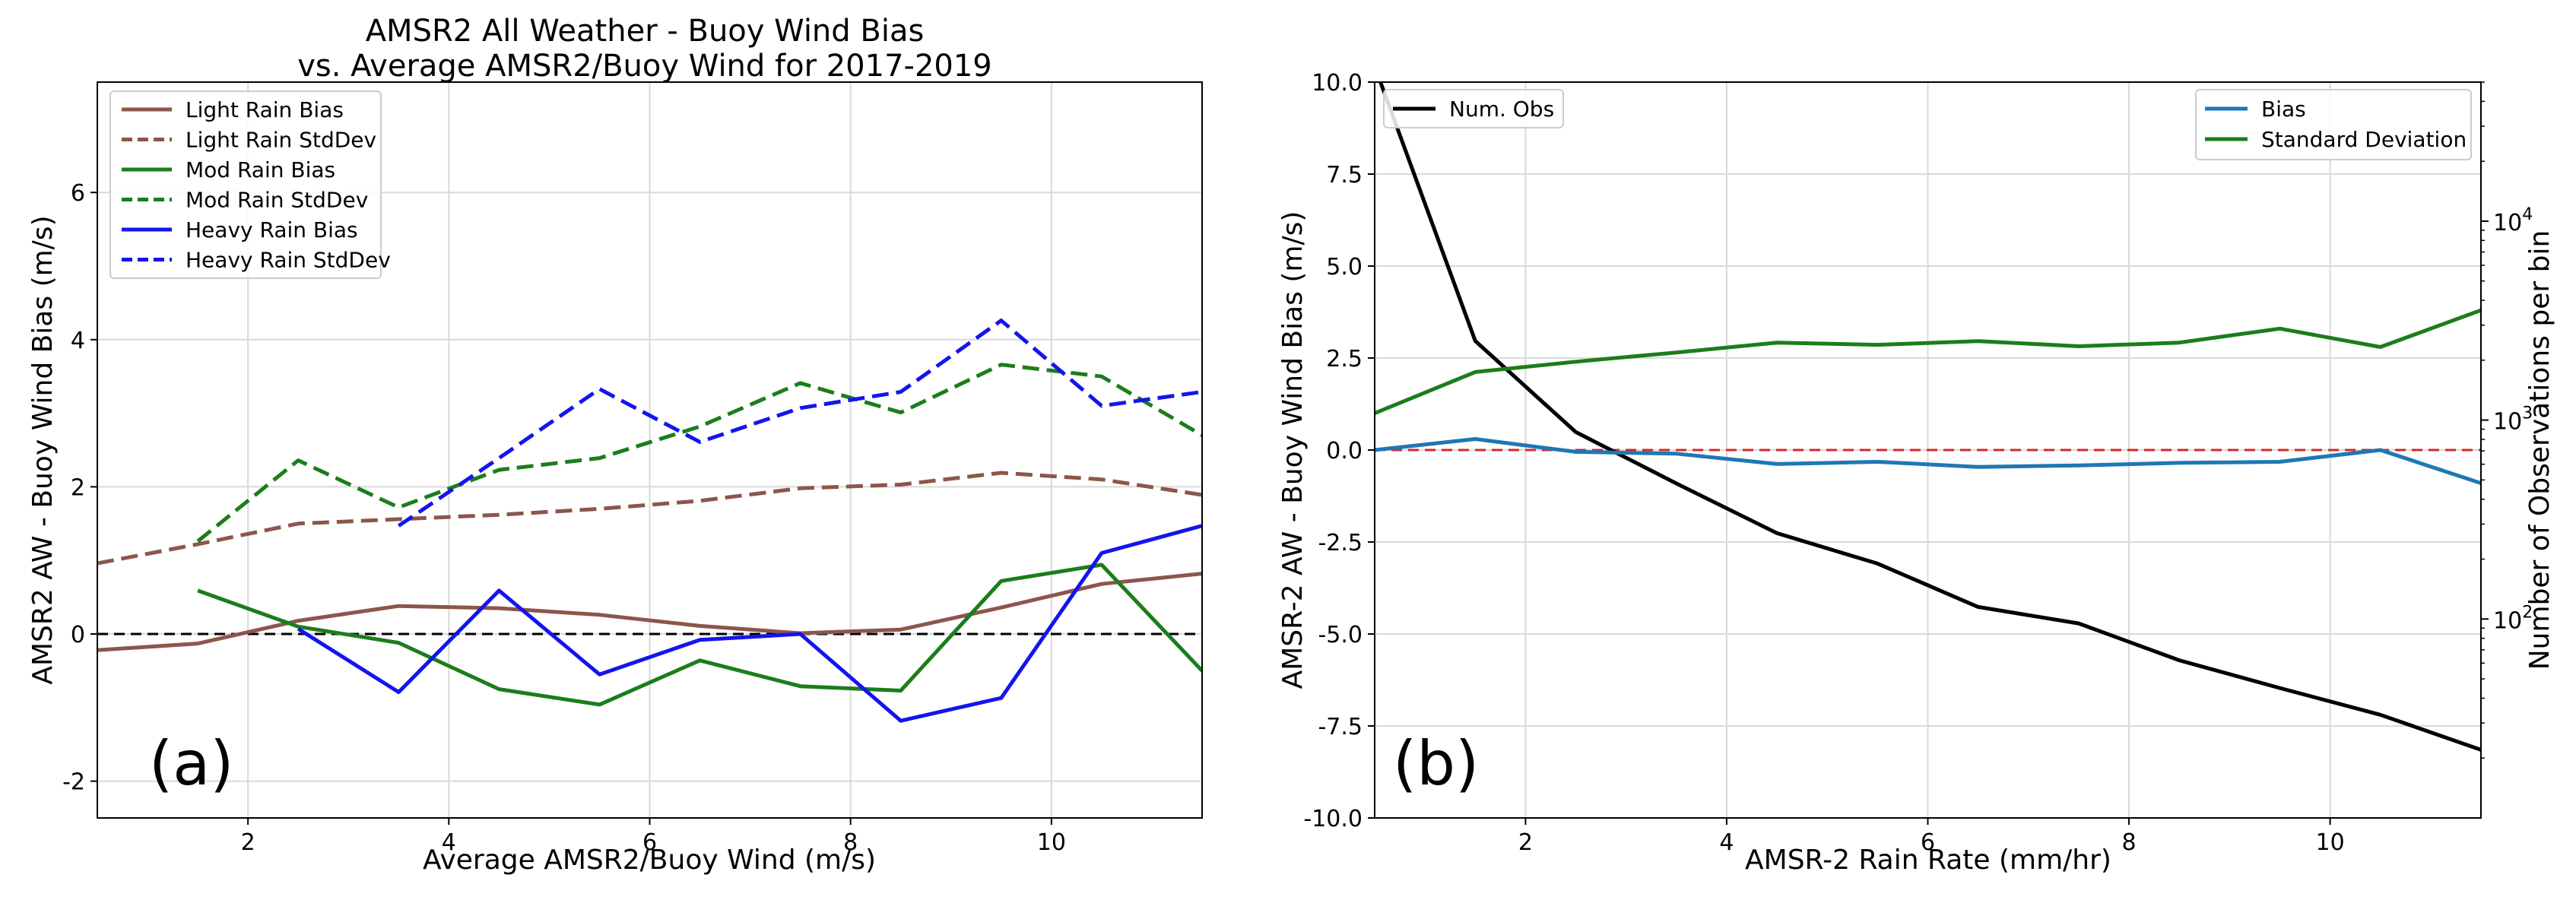 The width and height of the screenshot is (2576, 897). What do you see at coordinates (191, 763) in the screenshot?
I see `panel-a-panel-label: (a)` at bounding box center [191, 763].